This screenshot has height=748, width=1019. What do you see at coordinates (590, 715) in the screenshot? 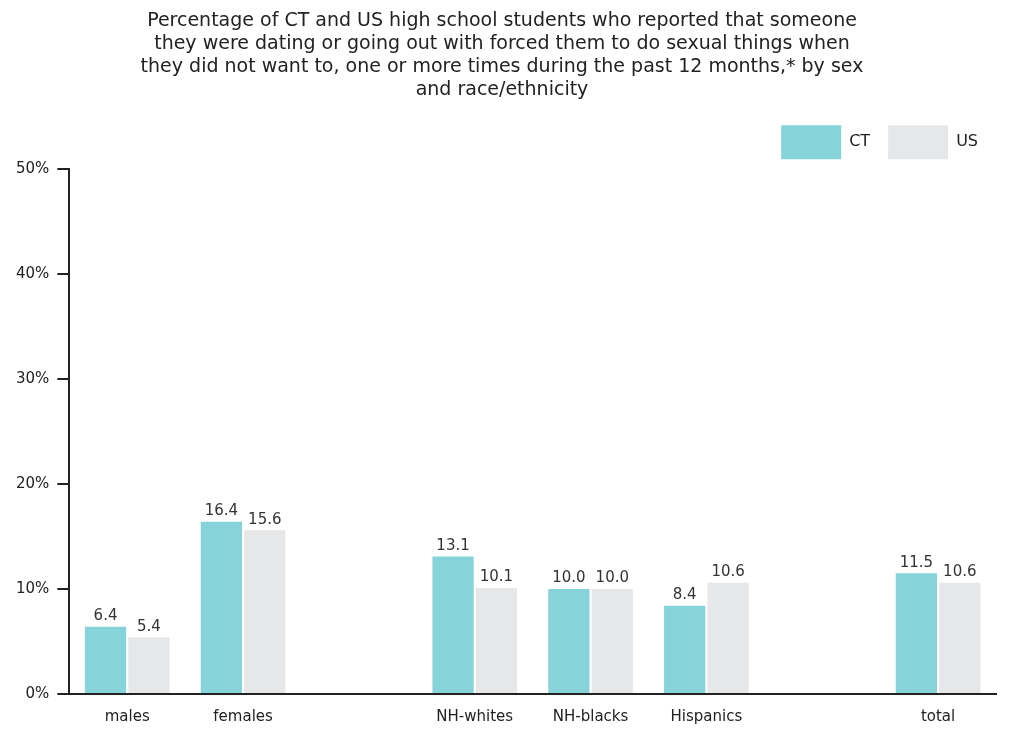
I see `x-tick-label: NH-blacks` at bounding box center [590, 715].